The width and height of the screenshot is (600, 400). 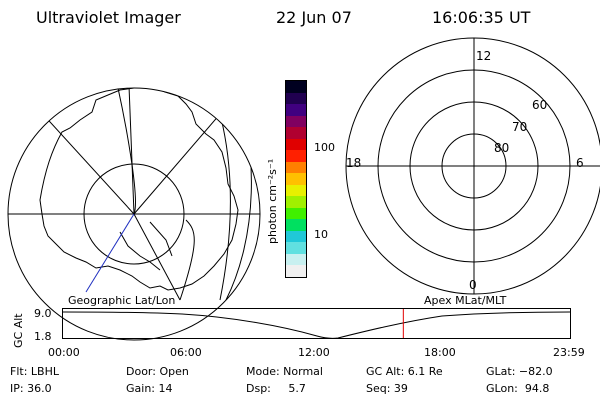 What do you see at coordinates (539, 105) in the screenshot?
I see `lat-label-60: 60` at bounding box center [539, 105].